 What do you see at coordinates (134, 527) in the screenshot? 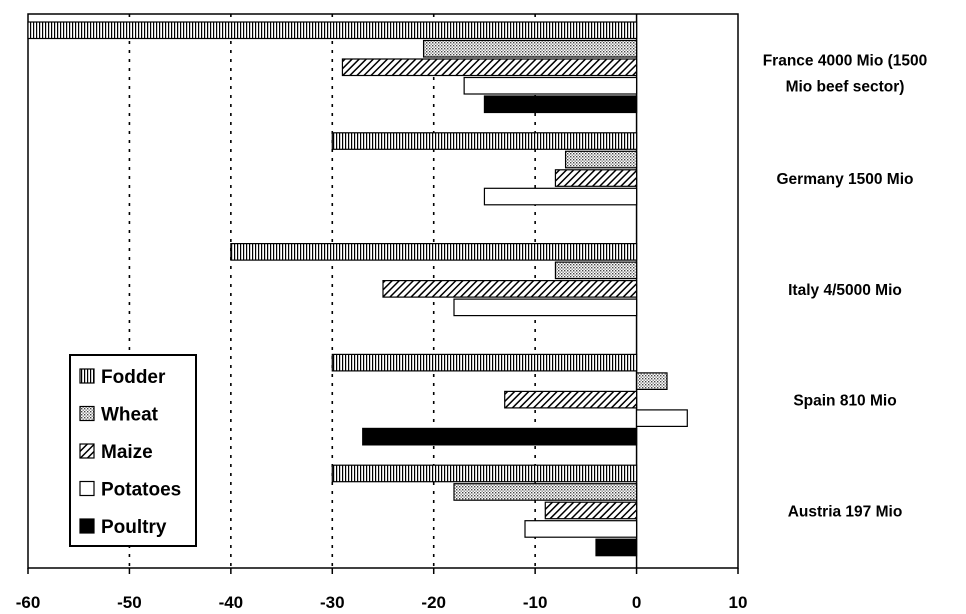
I see `legend-label-poultry: Poultry` at bounding box center [134, 527].